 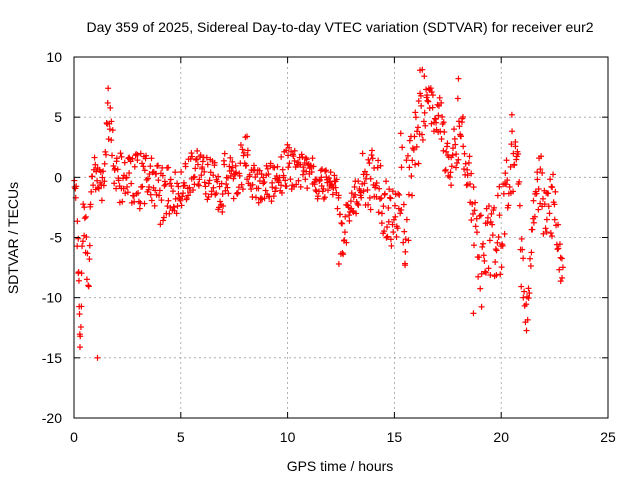 What do you see at coordinates (343, 437) in the screenshot?
I see `x-tick-labels: 0 5 10 15 20 25` at bounding box center [343, 437].